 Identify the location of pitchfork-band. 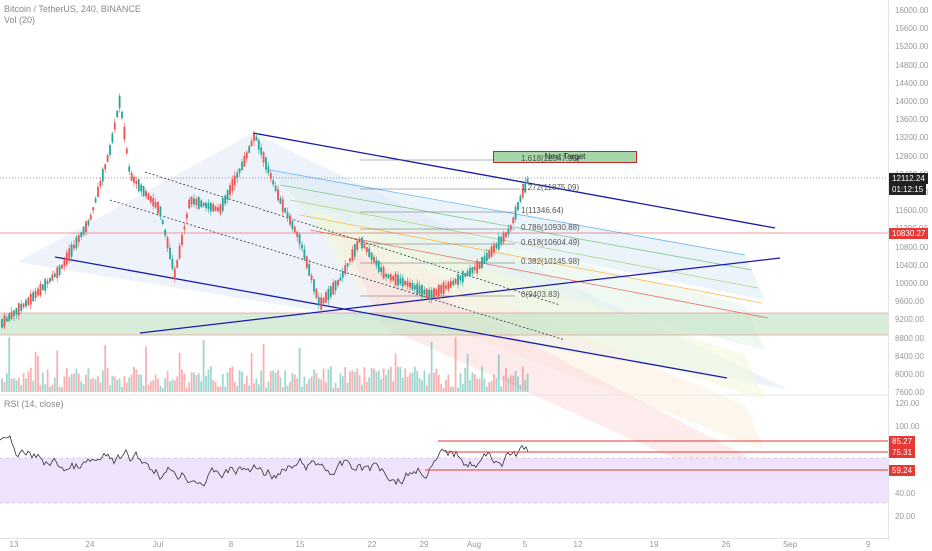
(517, 235).